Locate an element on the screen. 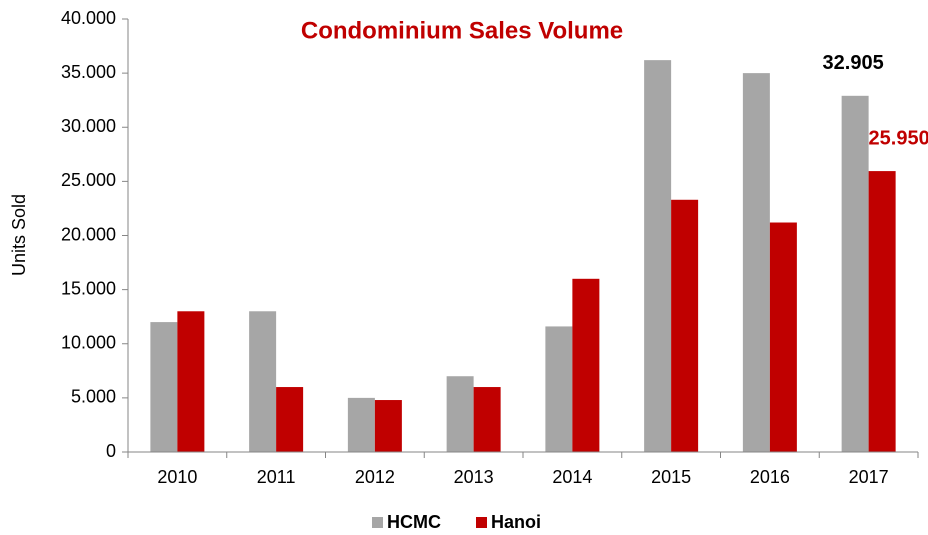 This screenshot has height=535, width=928. value-label: 32.905 is located at coordinates (853, 63).